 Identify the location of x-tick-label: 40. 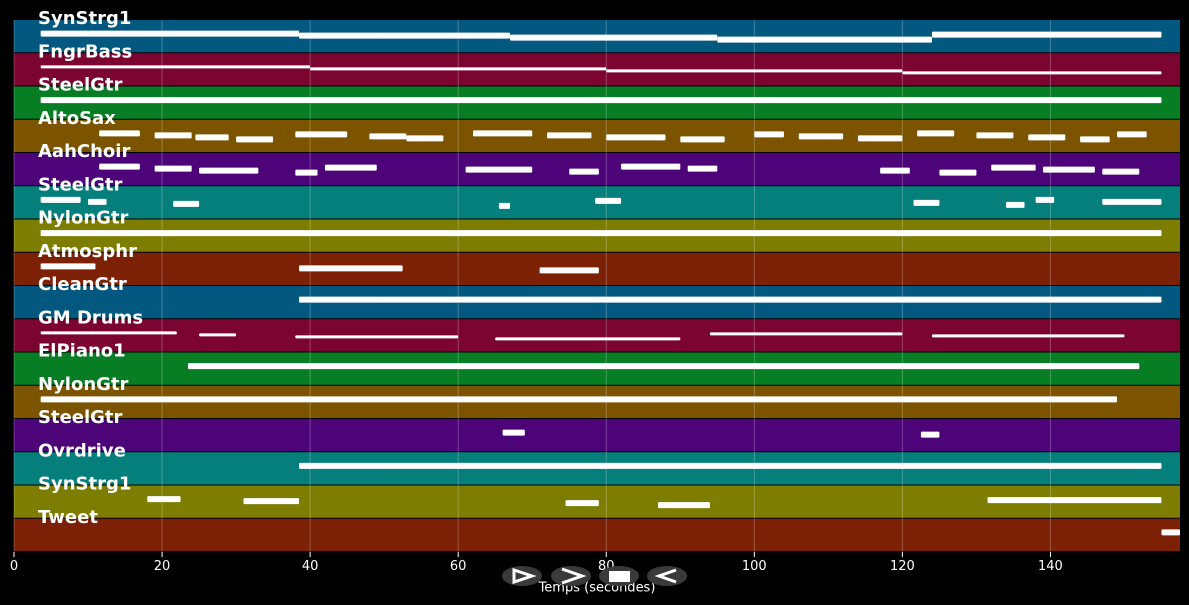
(310, 566).